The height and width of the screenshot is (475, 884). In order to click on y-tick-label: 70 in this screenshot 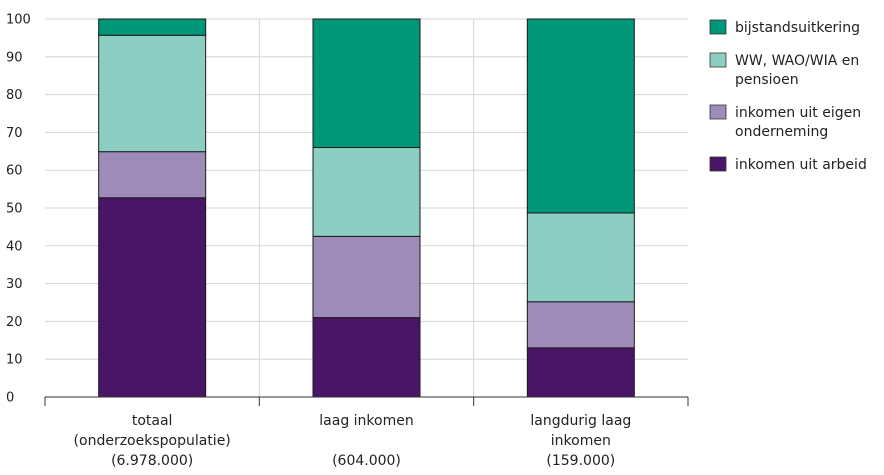, I will do `click(14, 133)`.